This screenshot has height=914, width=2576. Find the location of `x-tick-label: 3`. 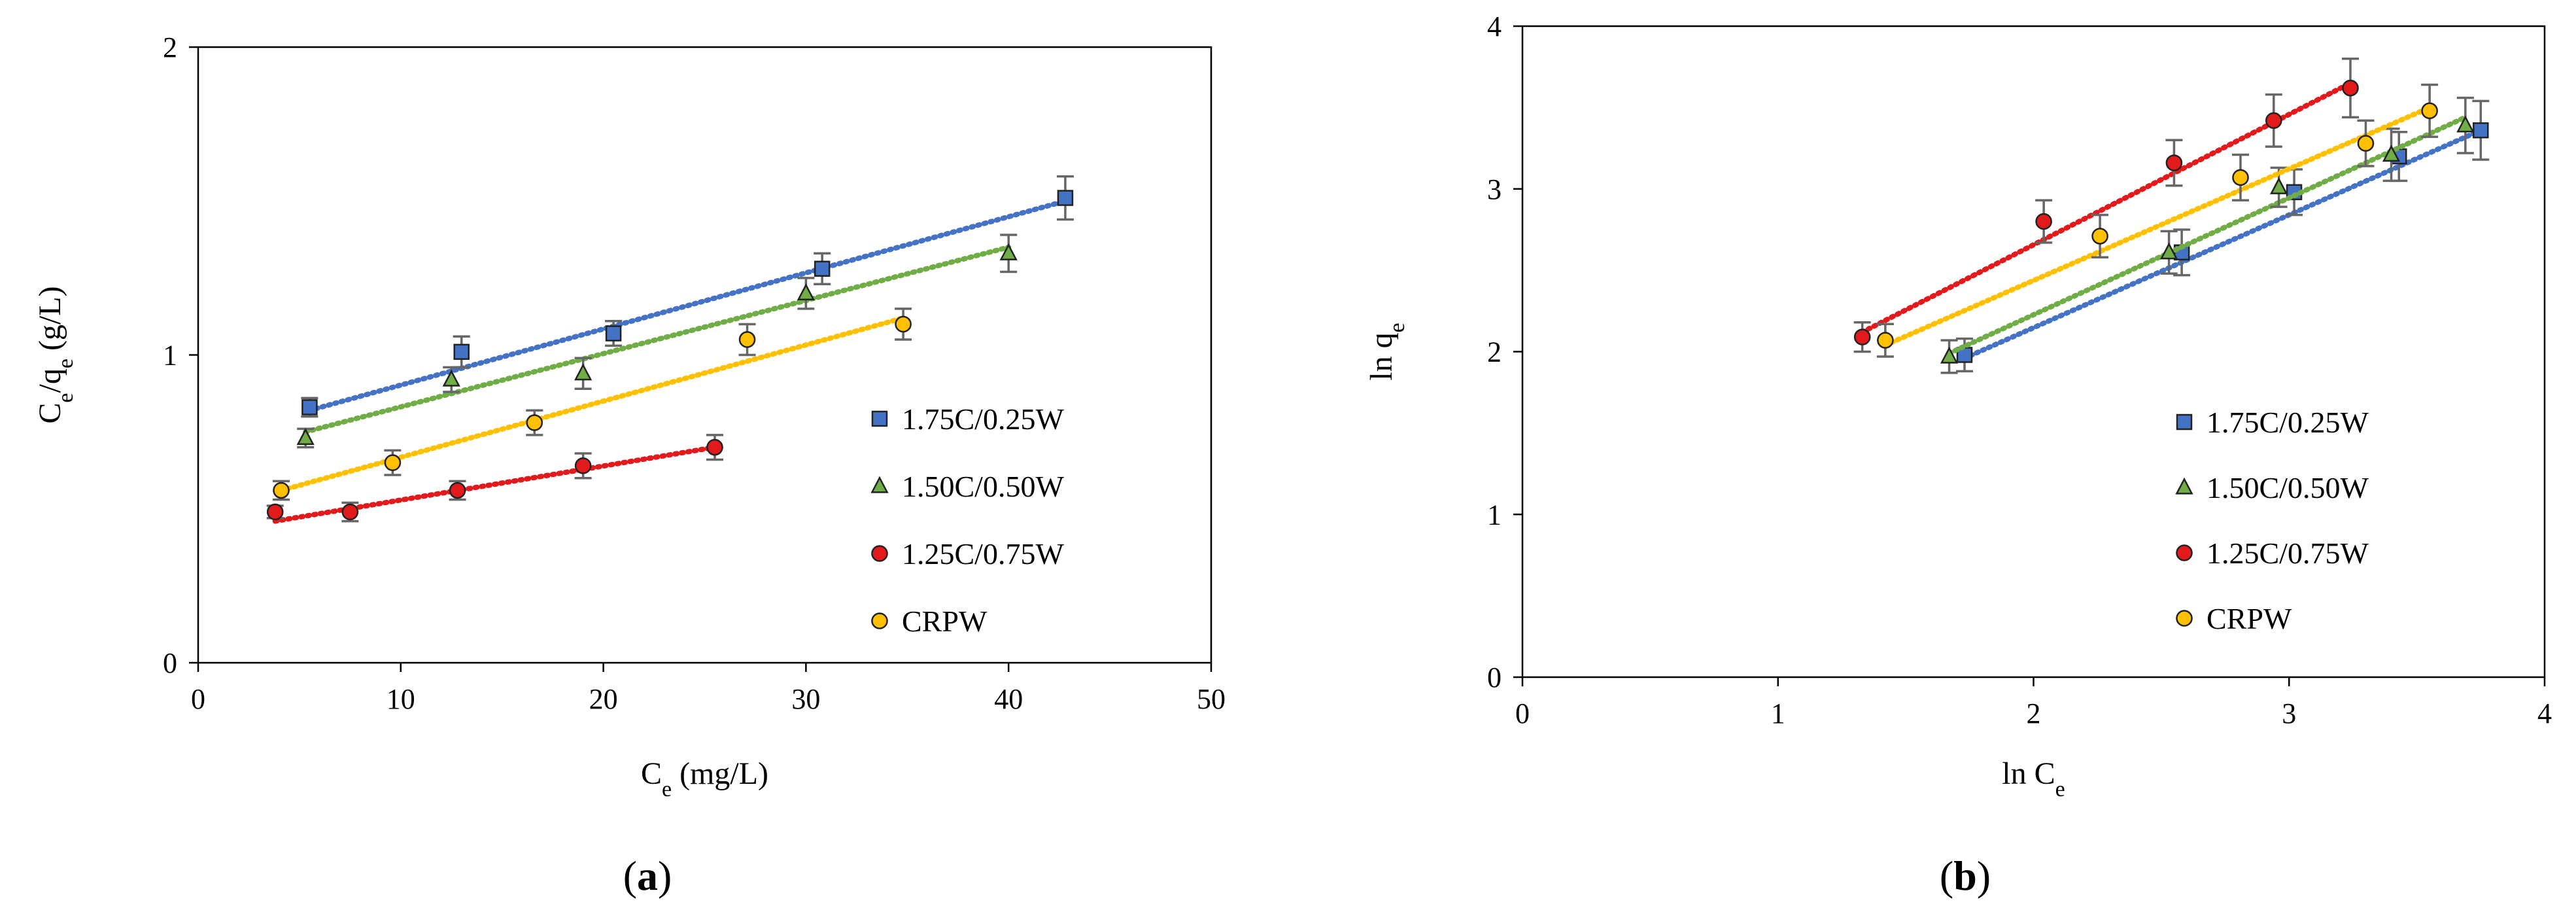

x-tick-label: 3 is located at coordinates (2289, 713).